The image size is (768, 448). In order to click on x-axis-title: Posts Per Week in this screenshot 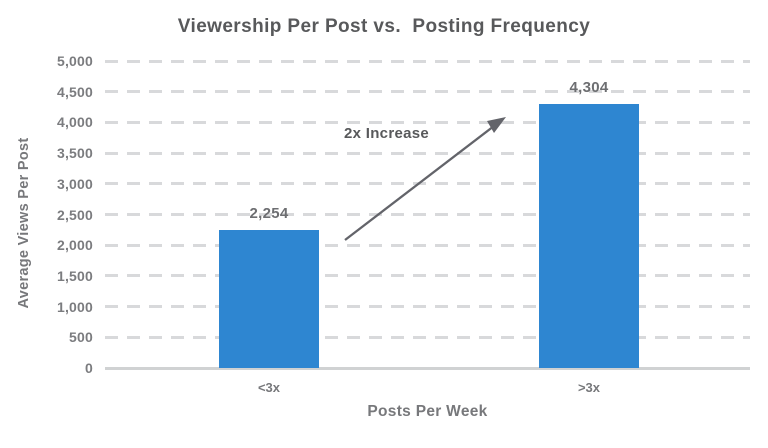, I will do `click(427, 411)`.